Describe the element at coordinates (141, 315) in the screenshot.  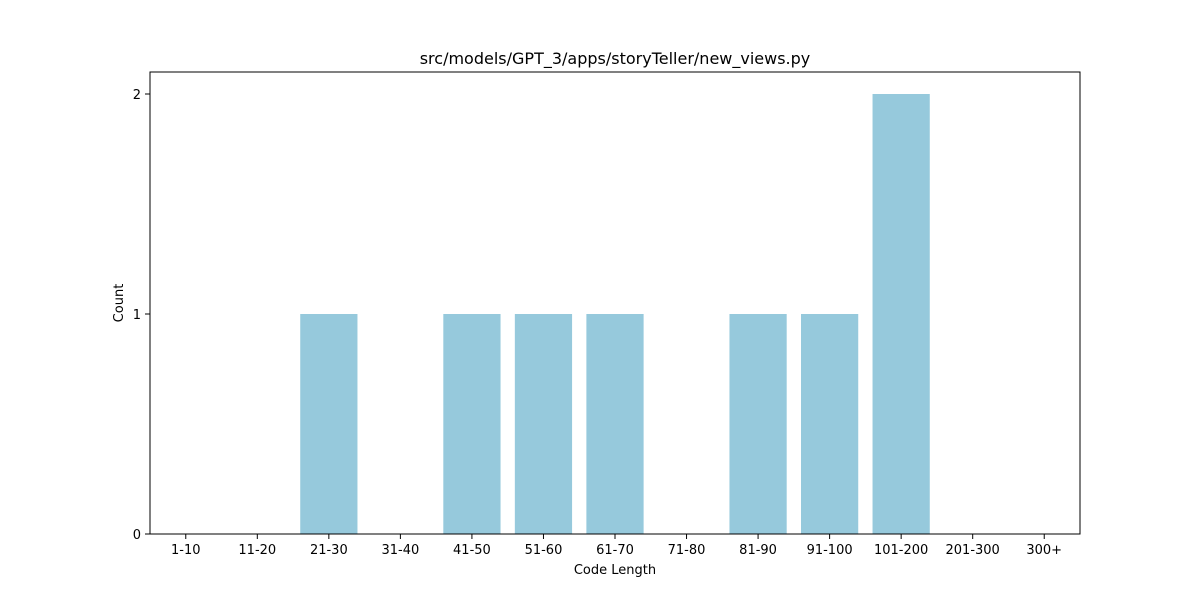
I see `y-axis-ticks: 0 1 2` at that location.